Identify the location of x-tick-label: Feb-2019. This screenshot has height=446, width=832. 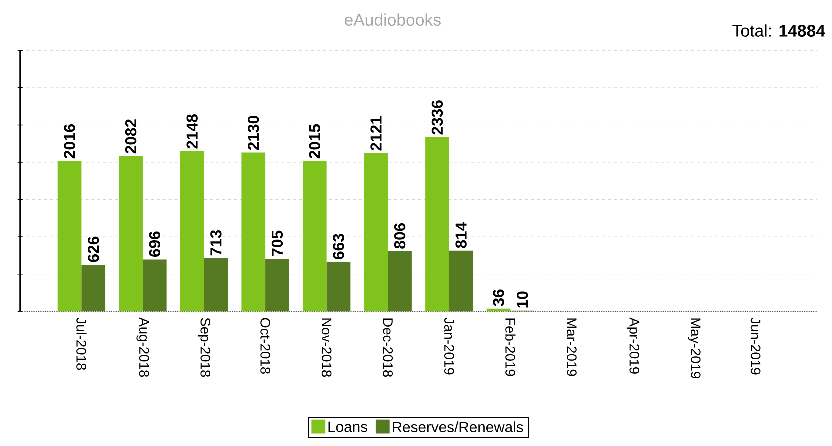
(511, 347).